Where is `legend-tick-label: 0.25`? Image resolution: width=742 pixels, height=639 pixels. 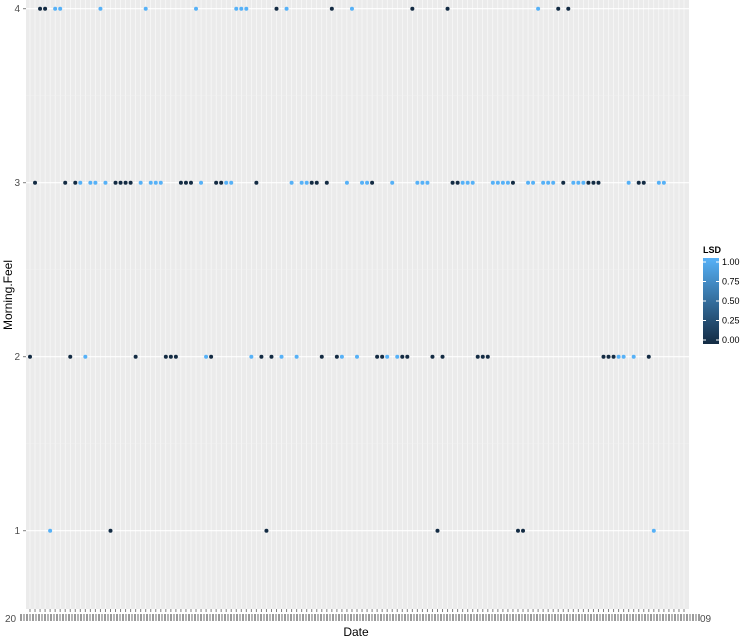 legend-tick-label: 0.25 is located at coordinates (731, 321).